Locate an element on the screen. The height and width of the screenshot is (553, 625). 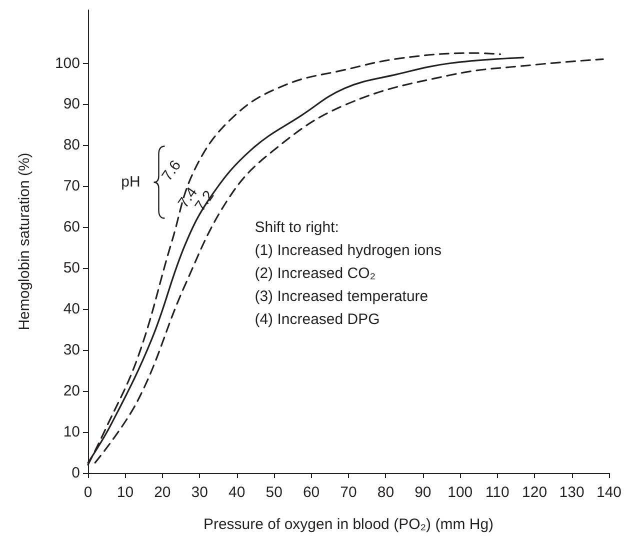
annotation: pH is located at coordinates (130, 182).